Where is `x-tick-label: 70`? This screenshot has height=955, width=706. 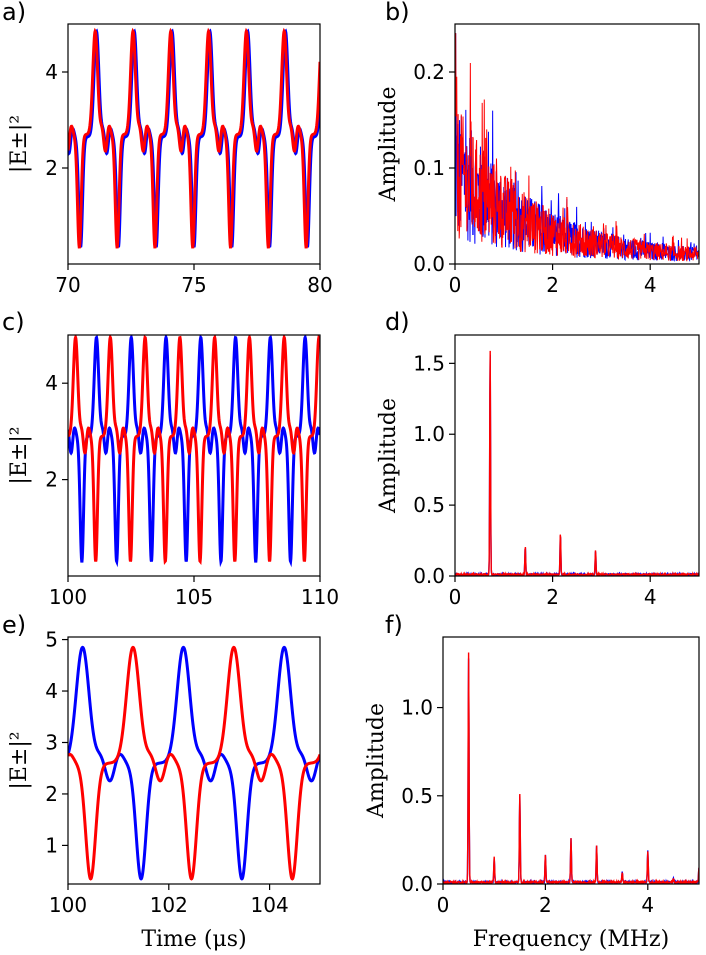 x-tick-label: 70 is located at coordinates (67, 285).